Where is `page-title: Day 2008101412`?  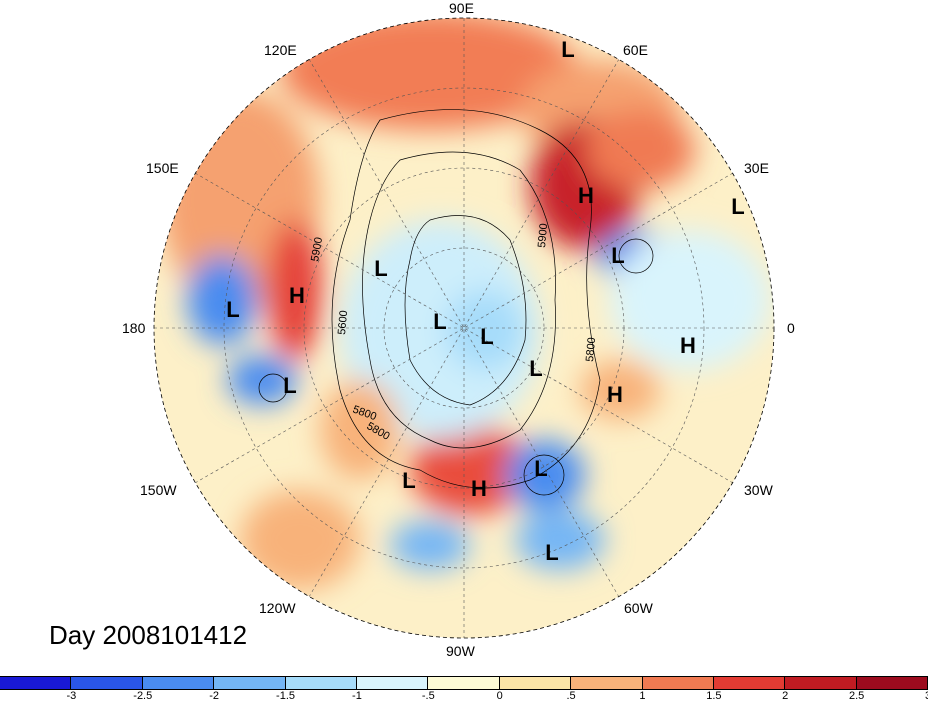
page-title: Day 2008101412 is located at coordinates (148, 635).